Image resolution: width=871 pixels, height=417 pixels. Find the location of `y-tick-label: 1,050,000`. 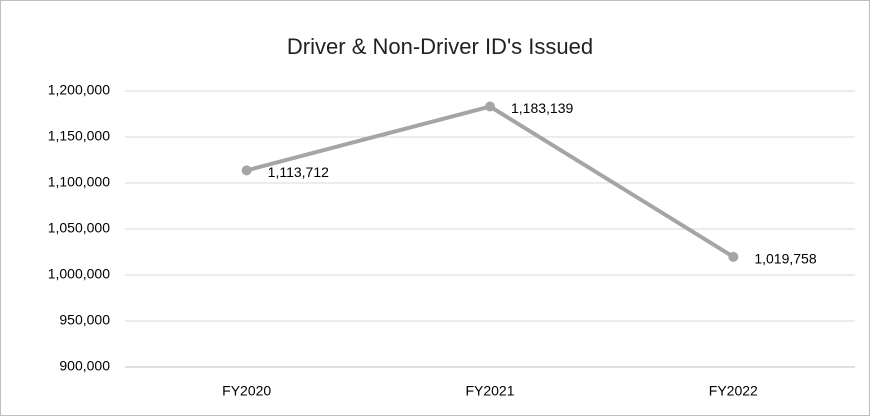

y-tick-label: 1,050,000 is located at coordinates (79, 228).